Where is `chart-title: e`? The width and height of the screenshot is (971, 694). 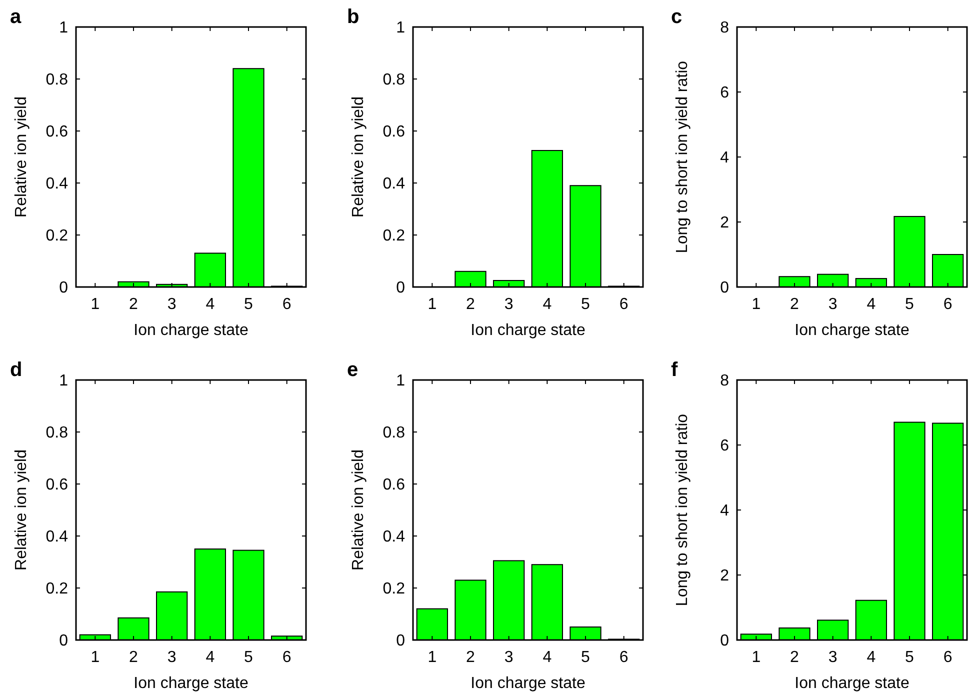 chart-title: e is located at coordinates (352, 370).